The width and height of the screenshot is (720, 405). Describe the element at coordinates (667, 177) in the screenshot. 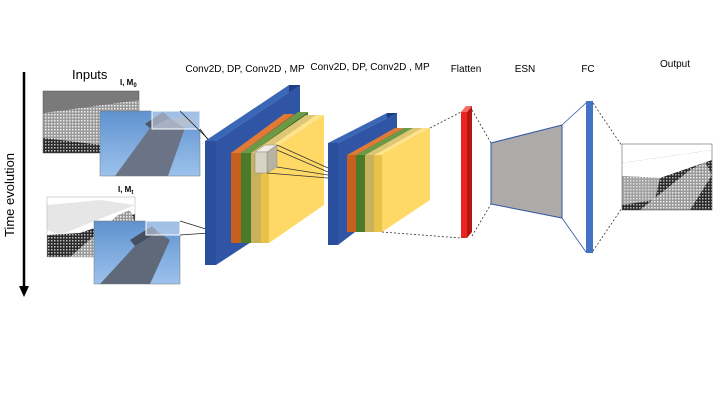

I see `output-image` at that location.